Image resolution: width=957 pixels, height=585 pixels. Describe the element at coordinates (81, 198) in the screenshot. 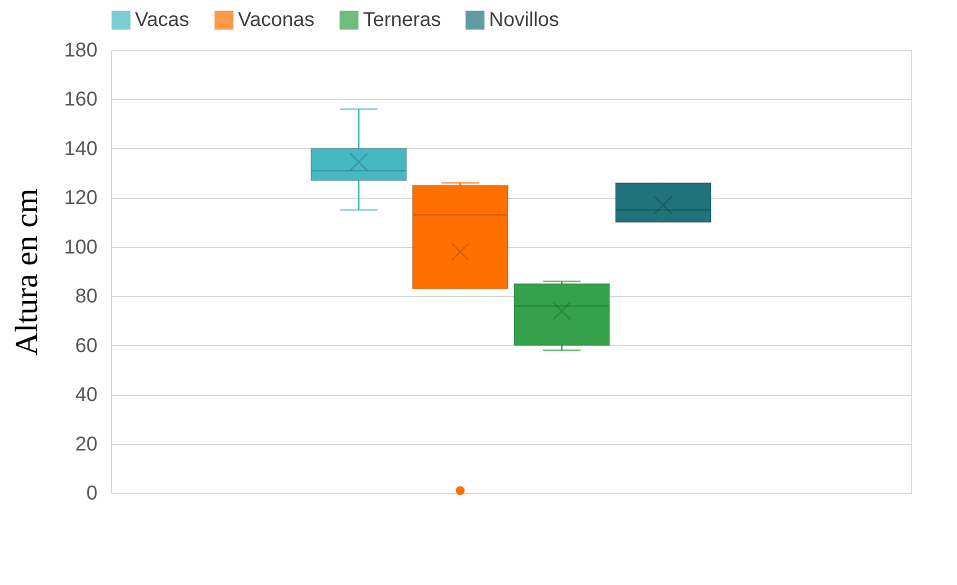

I see `y-tick-label: 120` at that location.